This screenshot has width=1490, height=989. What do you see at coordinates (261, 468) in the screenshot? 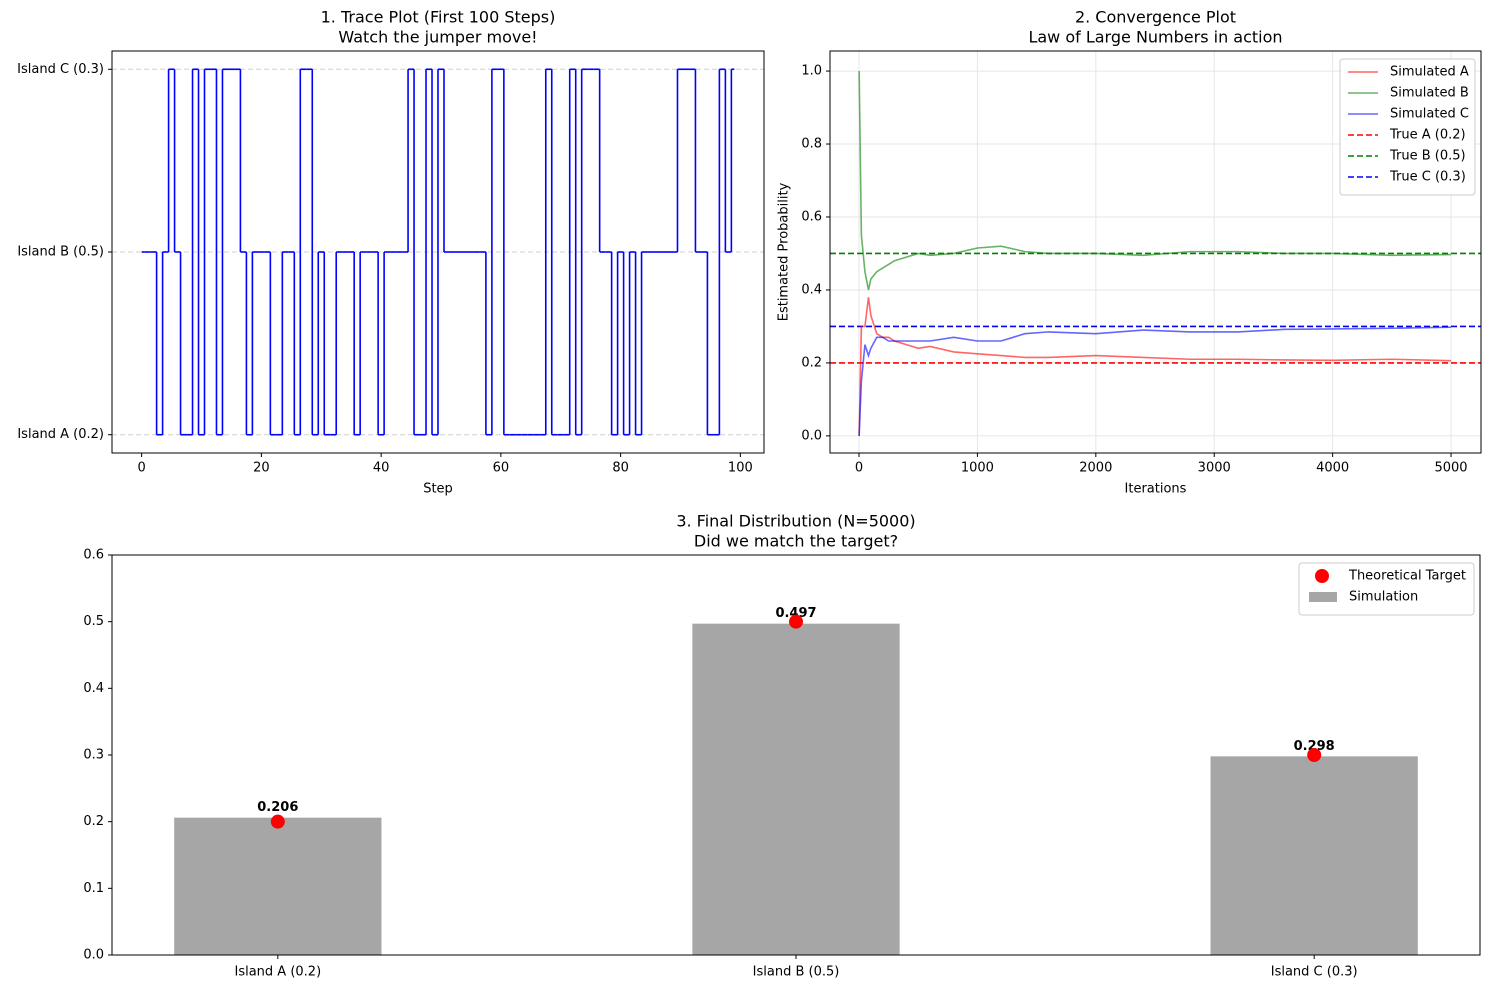
I see `x-tick-label: 20` at bounding box center [261, 468].